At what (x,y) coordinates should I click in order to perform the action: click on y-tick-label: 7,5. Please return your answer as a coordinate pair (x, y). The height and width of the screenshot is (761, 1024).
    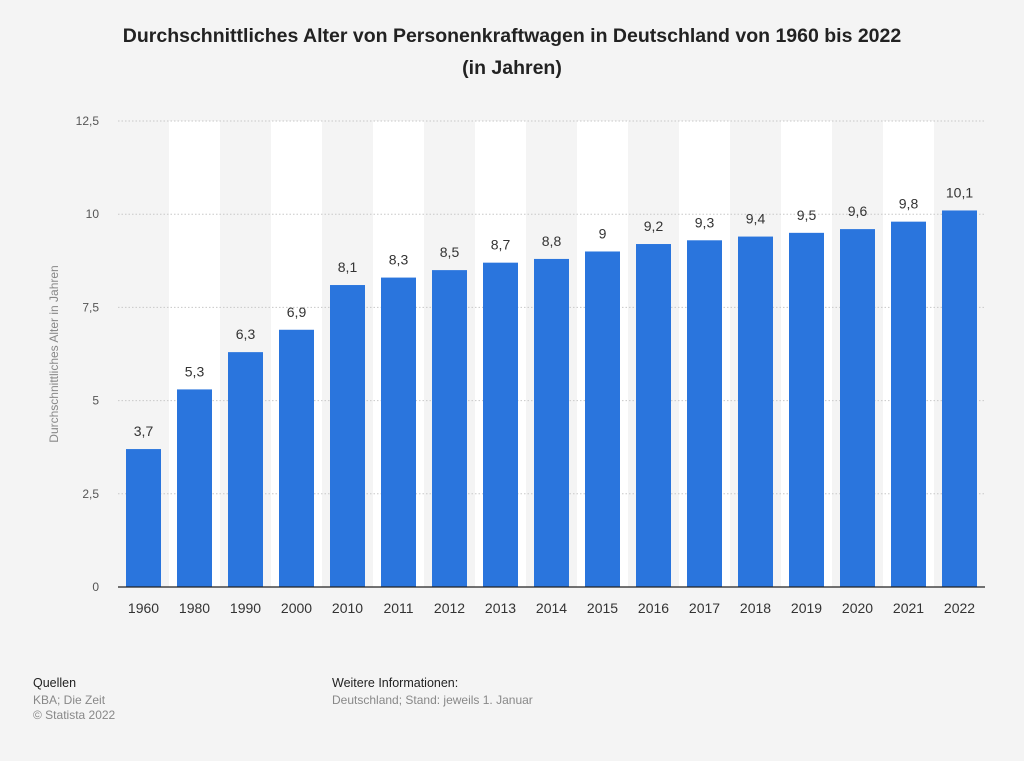
    Looking at the image, I should click on (90, 307).